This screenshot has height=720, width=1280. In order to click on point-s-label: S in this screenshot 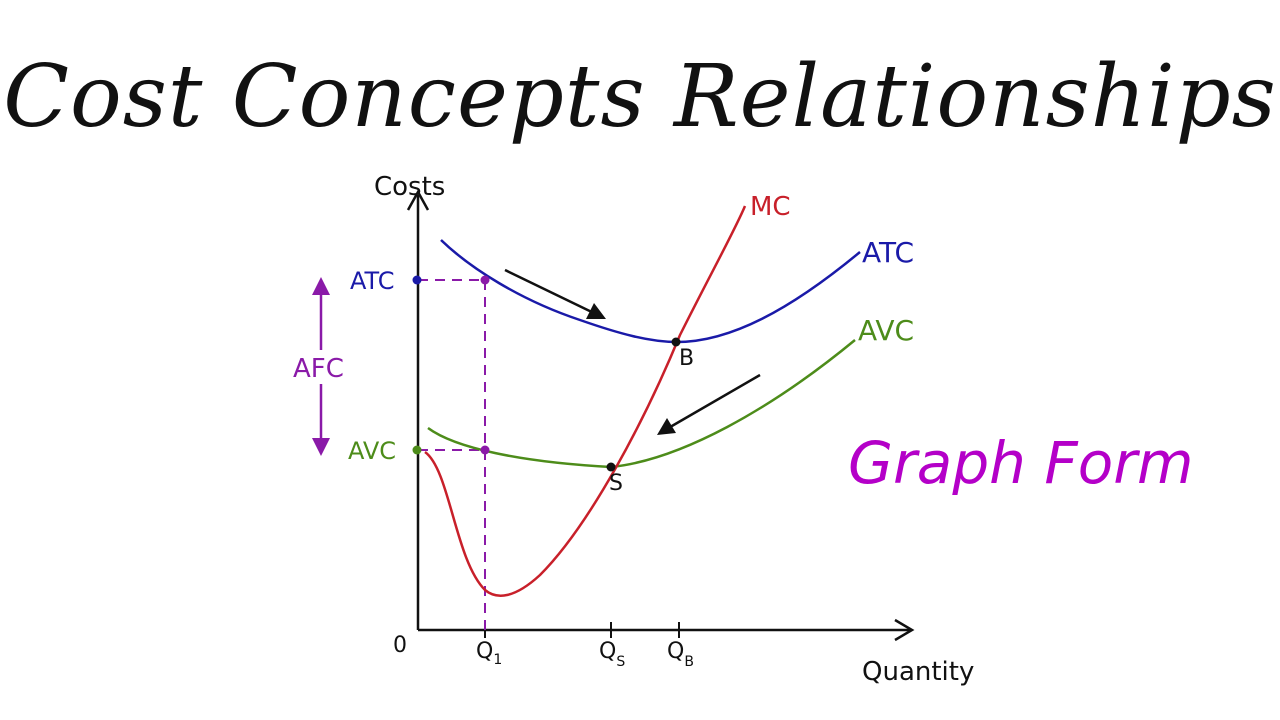, I will do `click(616, 483)`.